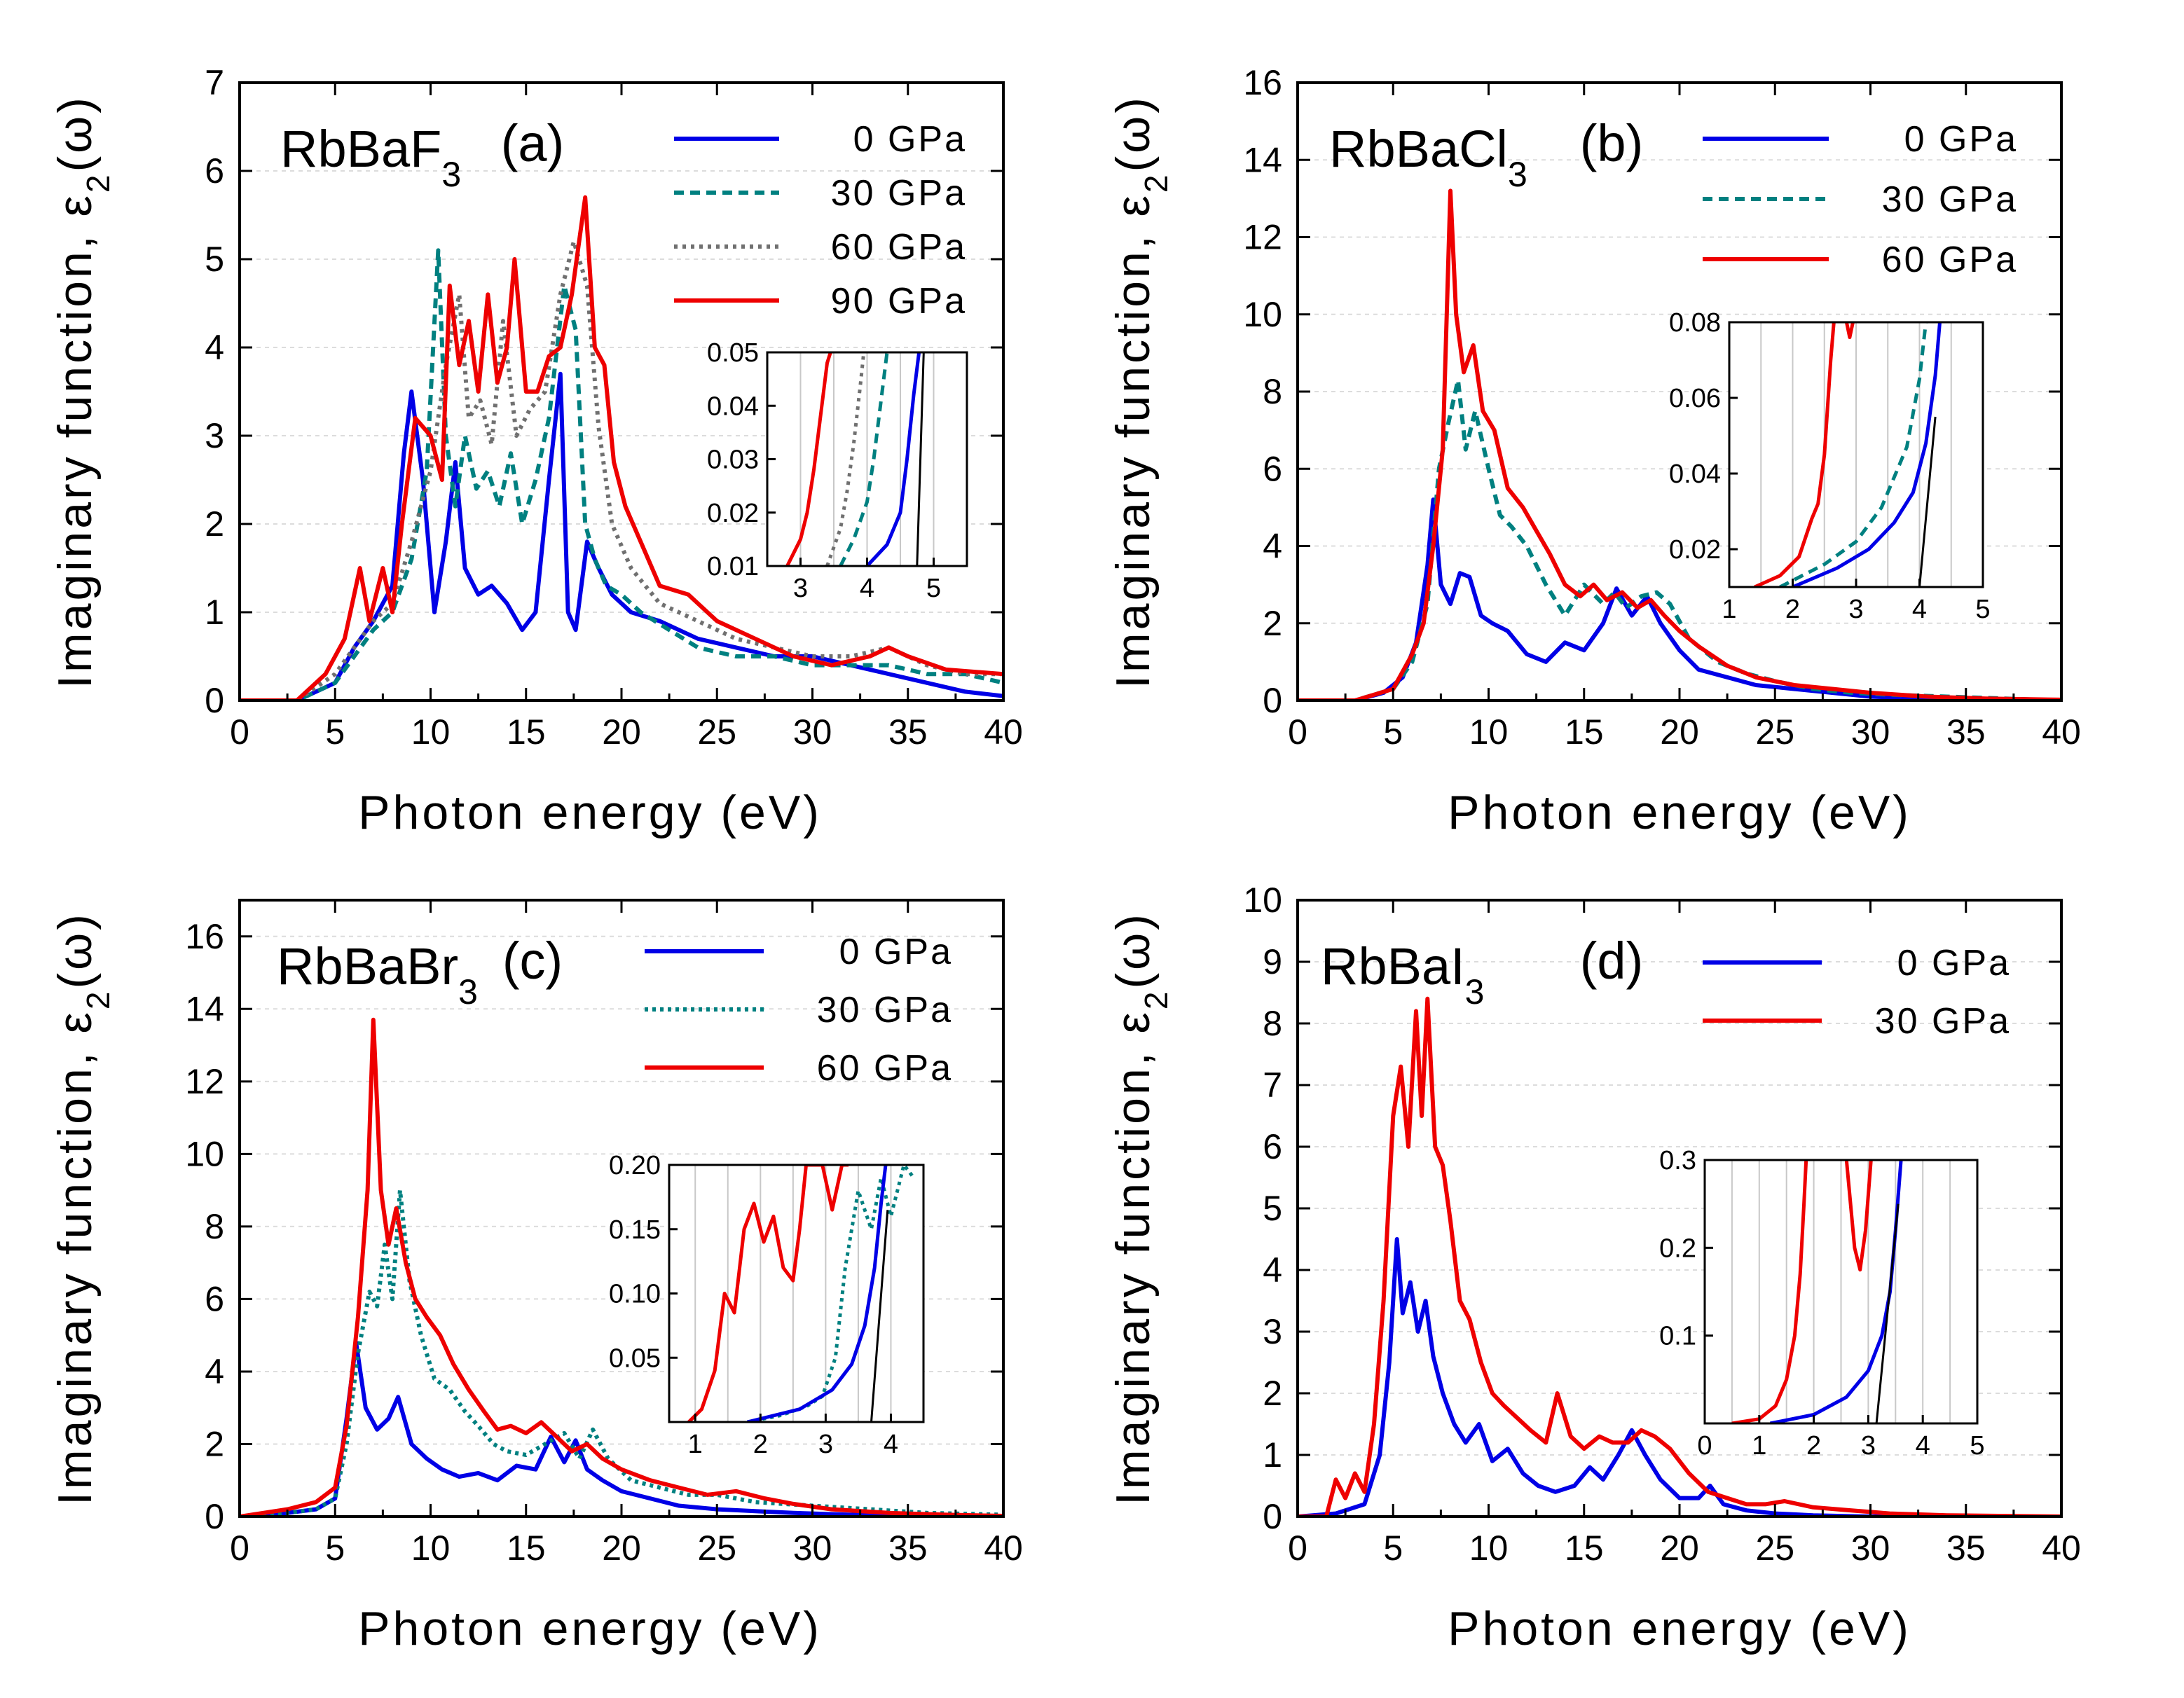 This screenshot has width=2184, height=1698. What do you see at coordinates (812, 1548) in the screenshot?
I see `x-tick-label: 30` at bounding box center [812, 1548].